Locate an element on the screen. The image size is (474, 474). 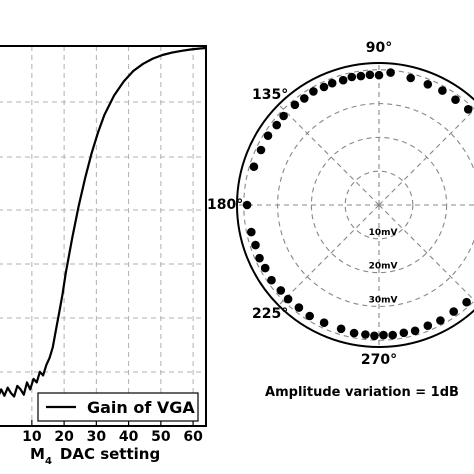
x-tick-label: 30 is located at coordinates (97, 437).